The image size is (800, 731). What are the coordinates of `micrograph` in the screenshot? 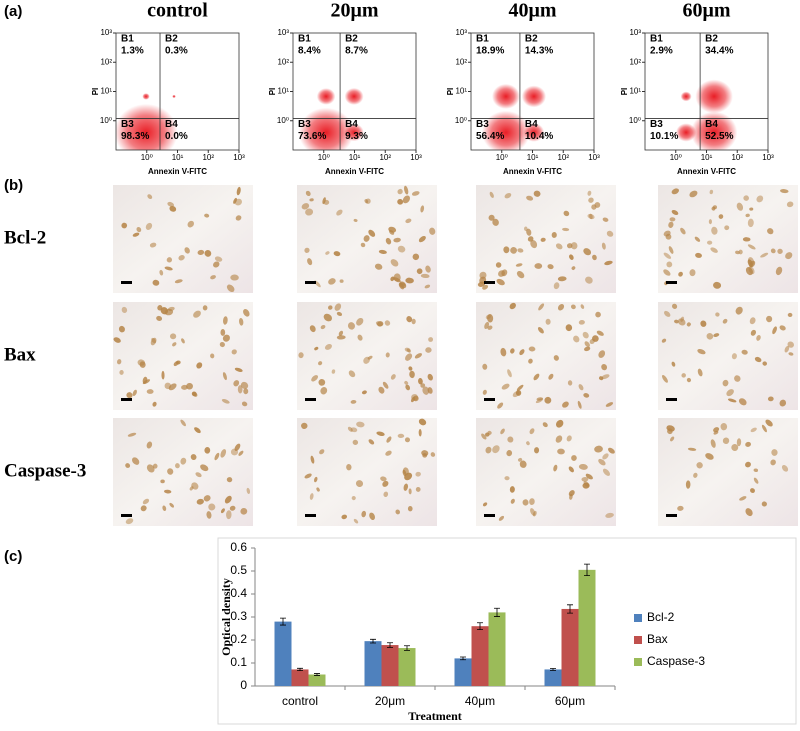 It's located at (546, 472).